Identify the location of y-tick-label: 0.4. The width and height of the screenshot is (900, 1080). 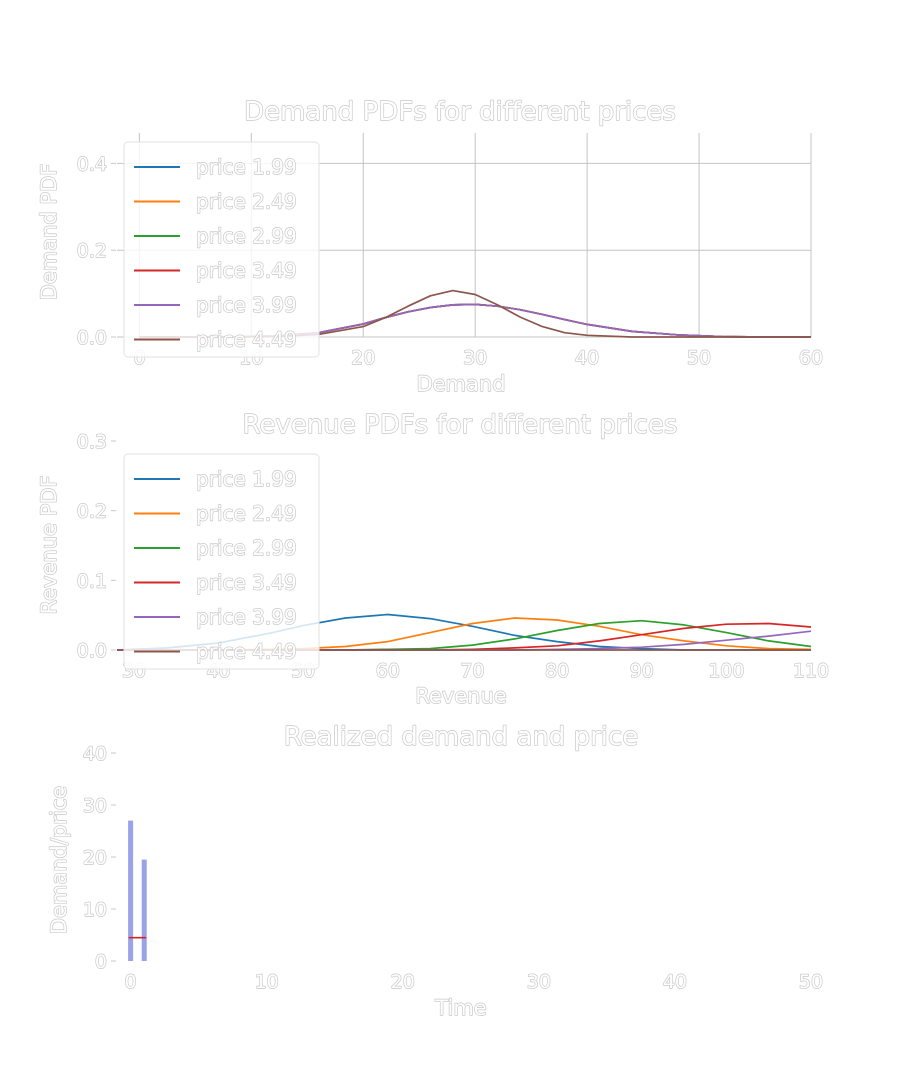
(92, 164).